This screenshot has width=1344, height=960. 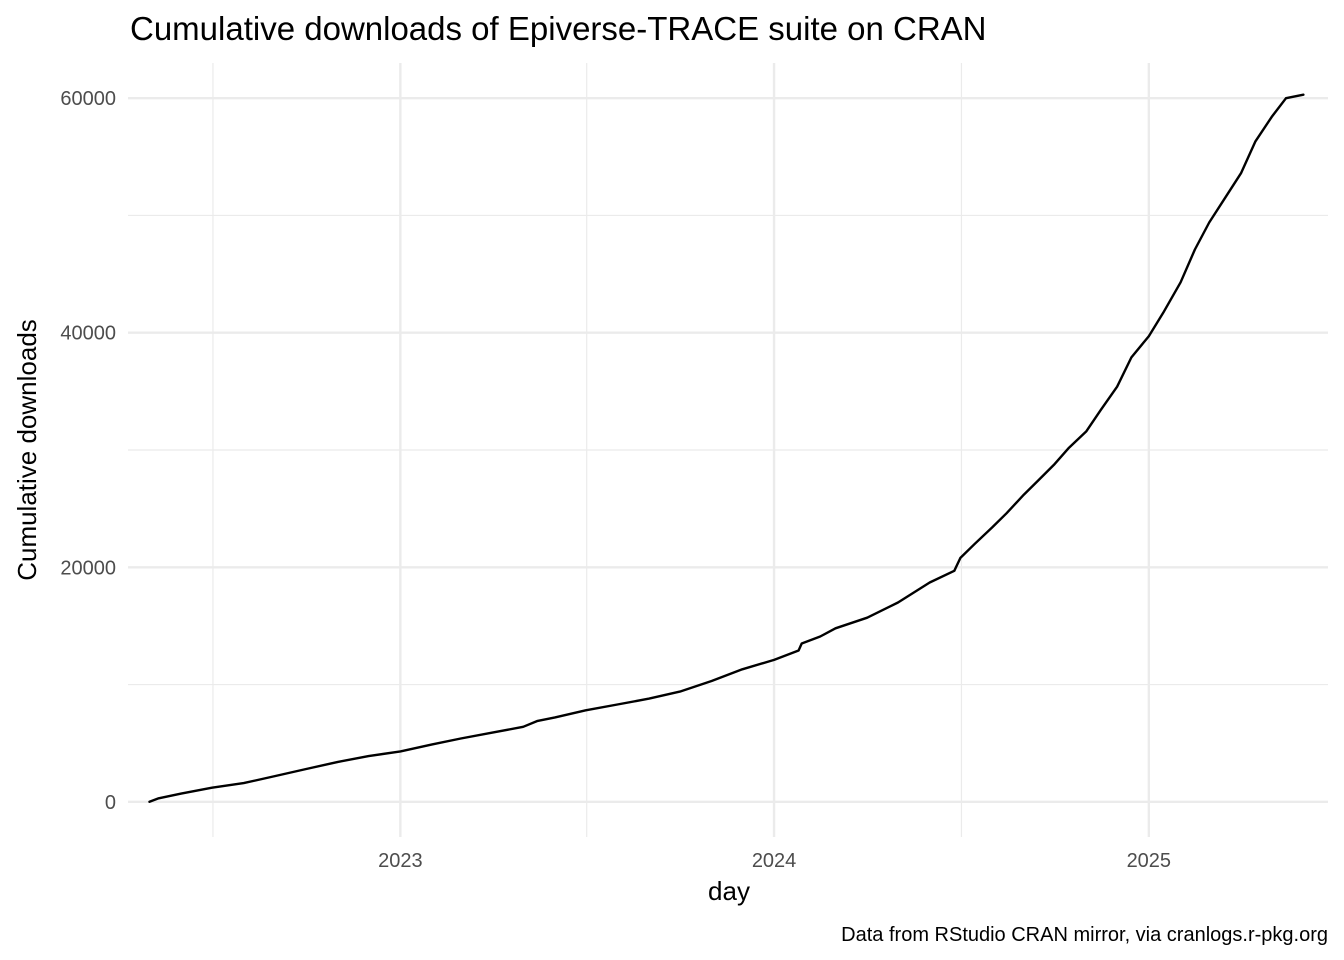 I want to click on x-tick-label: 2023, so click(x=400, y=861).